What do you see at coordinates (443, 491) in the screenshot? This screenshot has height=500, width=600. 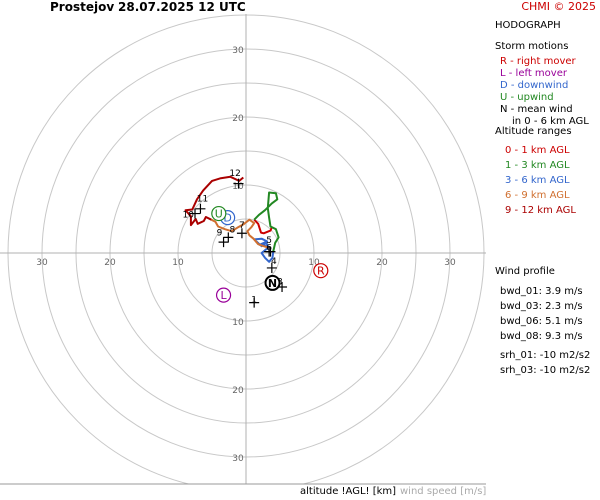 I see `wind-speed-label: wind speed [m/s]` at bounding box center [443, 491].